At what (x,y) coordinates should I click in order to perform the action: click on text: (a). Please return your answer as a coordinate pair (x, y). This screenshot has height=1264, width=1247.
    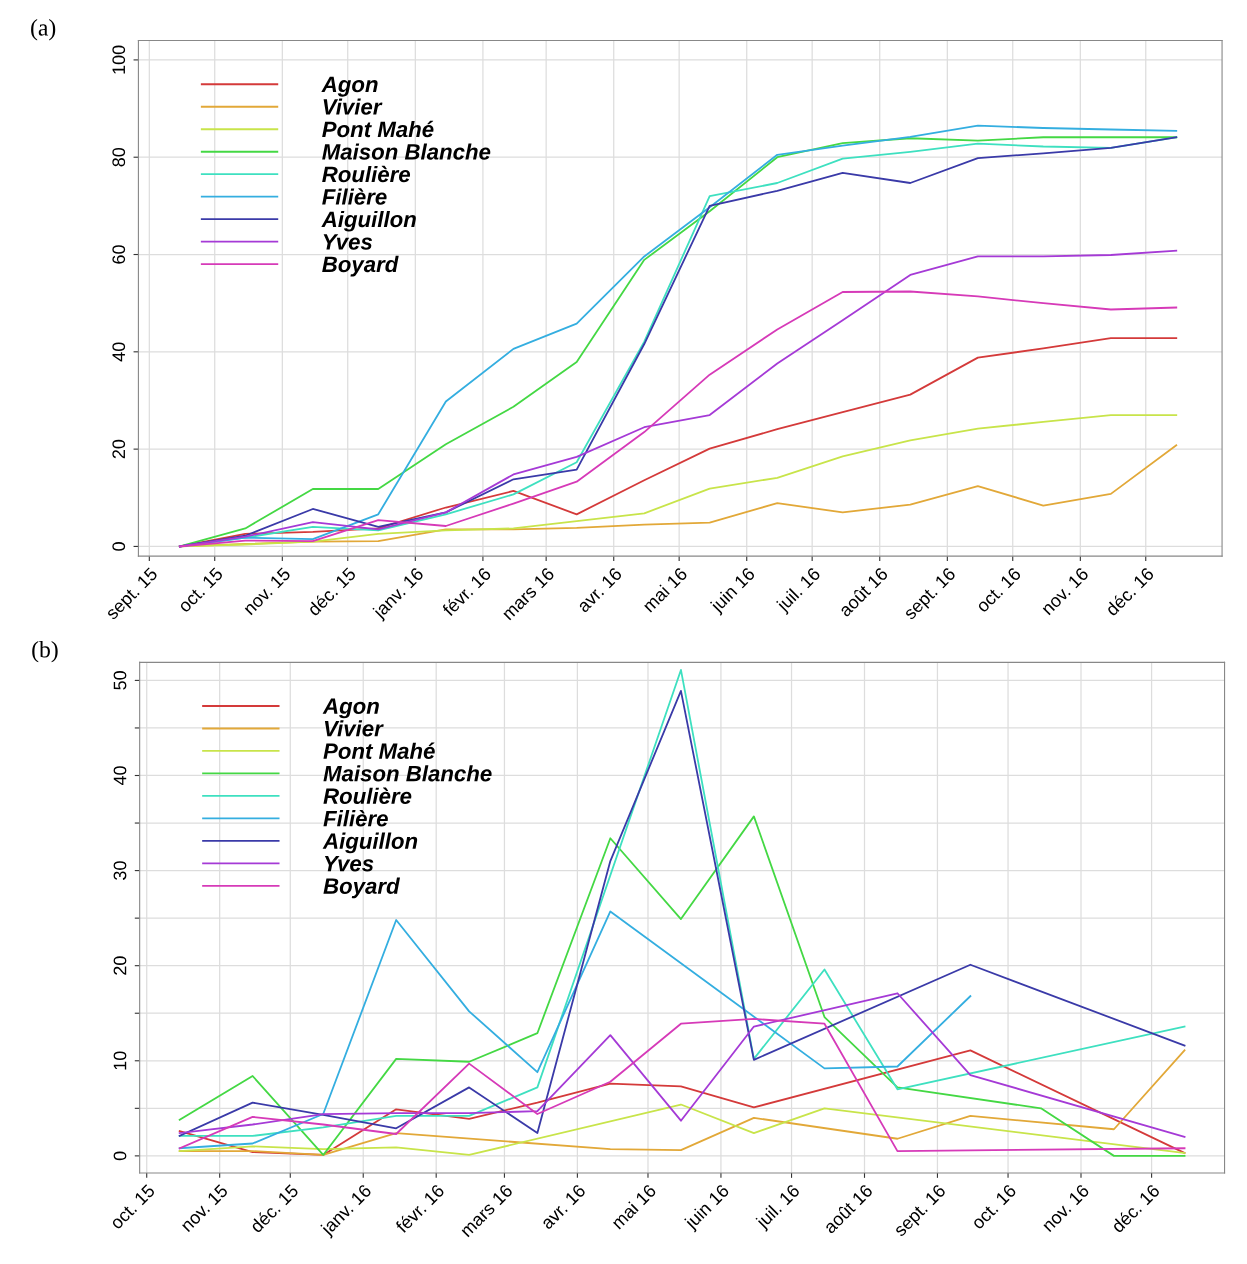
    Looking at the image, I should click on (43, 30).